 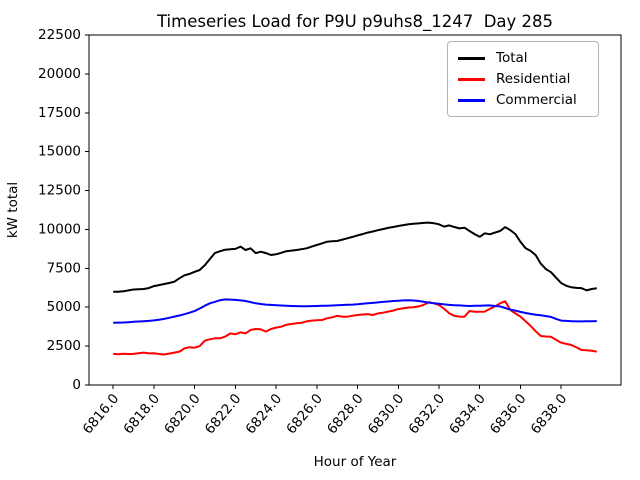 I want to click on legend-item-commercial: Commercial, so click(x=523, y=100).